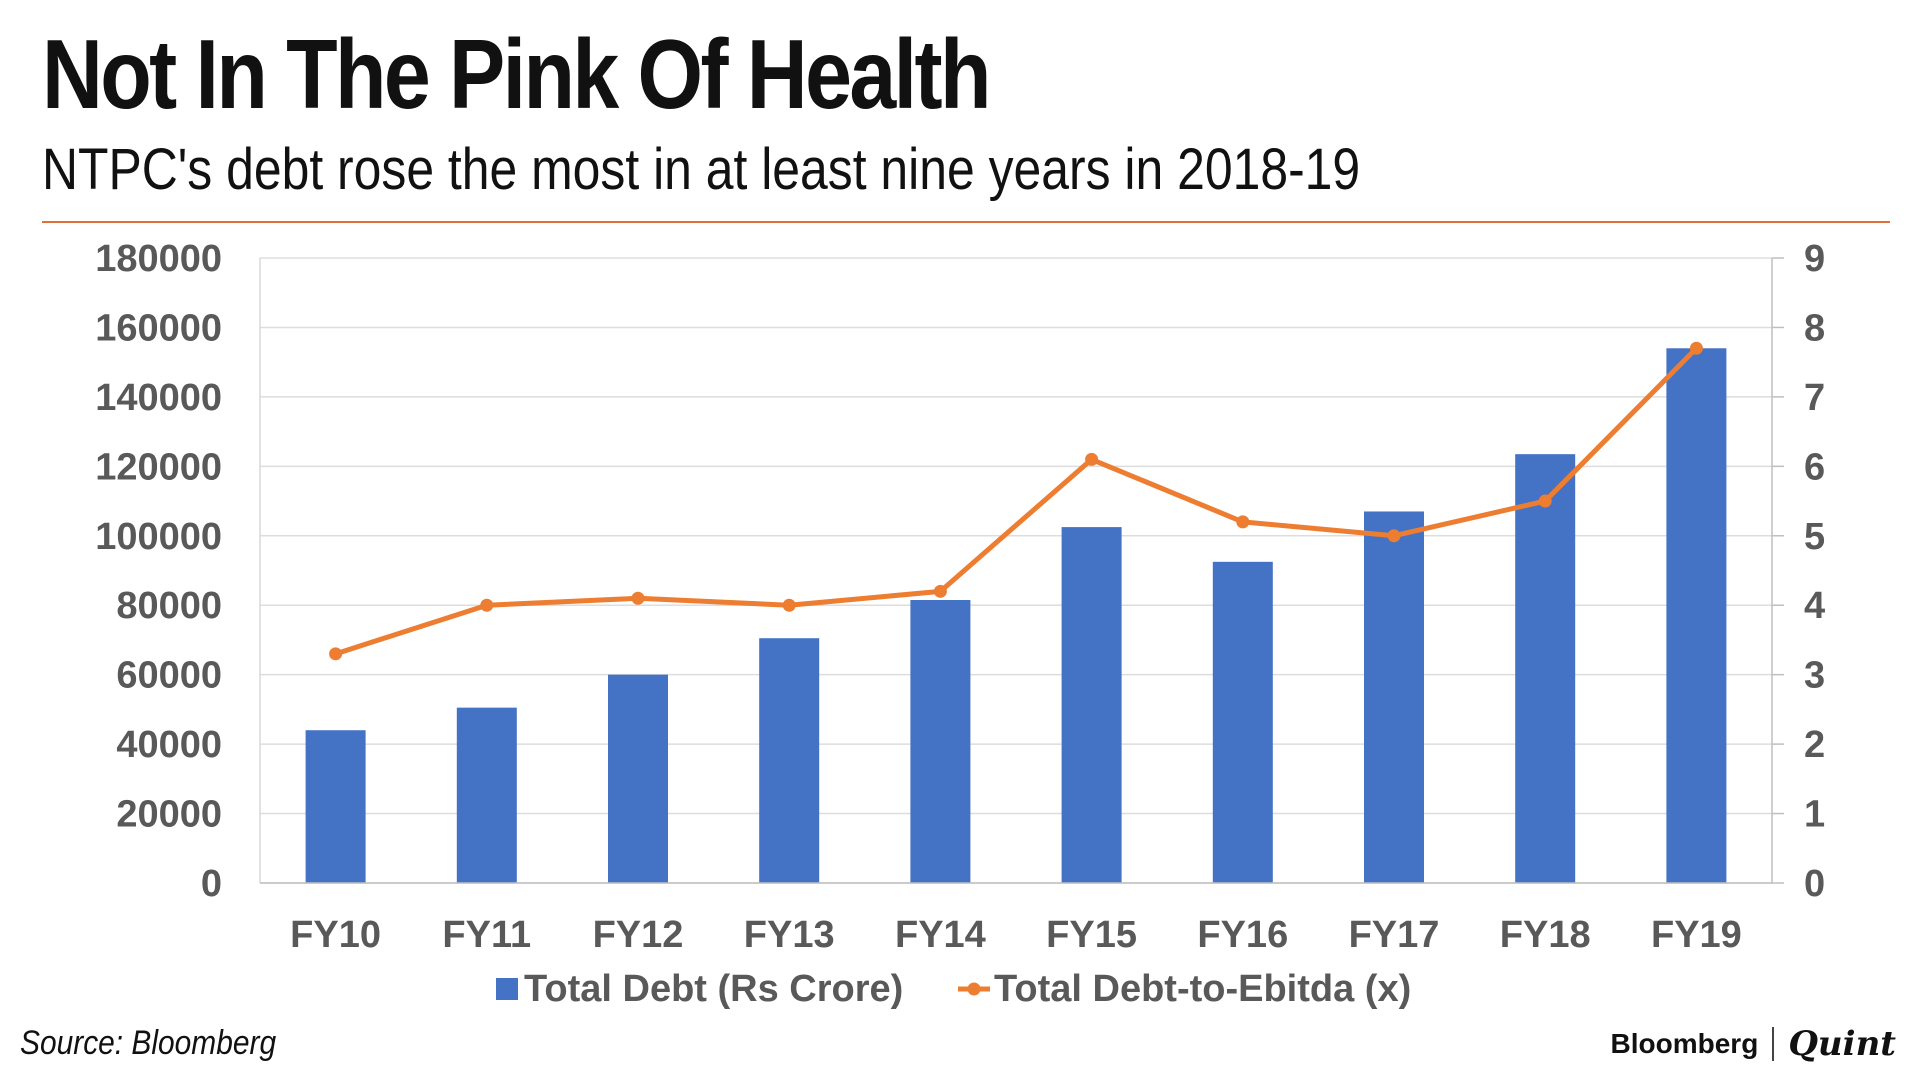 Image resolution: width=1920 pixels, height=1072 pixels. What do you see at coordinates (1814, 745) in the screenshot?
I see `y-right-tick-label: 2` at bounding box center [1814, 745].